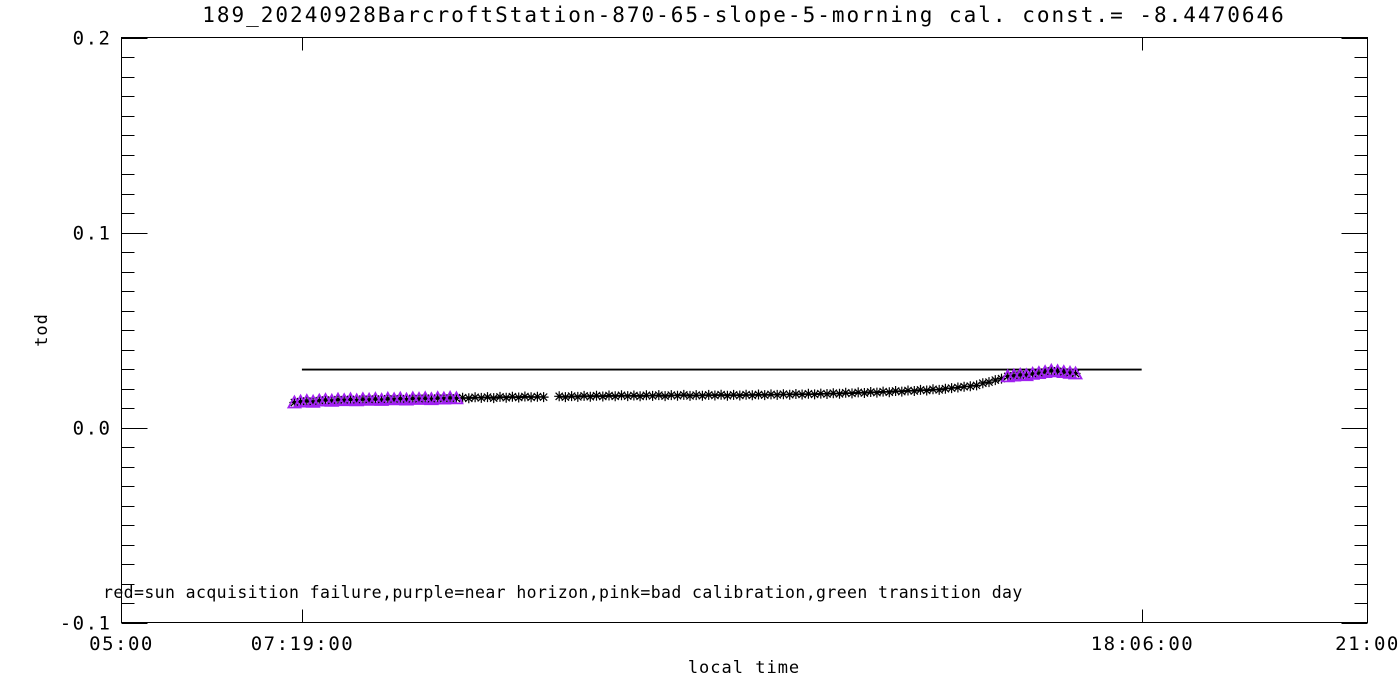  What do you see at coordinates (92, 429) in the screenshot?
I see `y-tick-label: 0.0` at bounding box center [92, 429].